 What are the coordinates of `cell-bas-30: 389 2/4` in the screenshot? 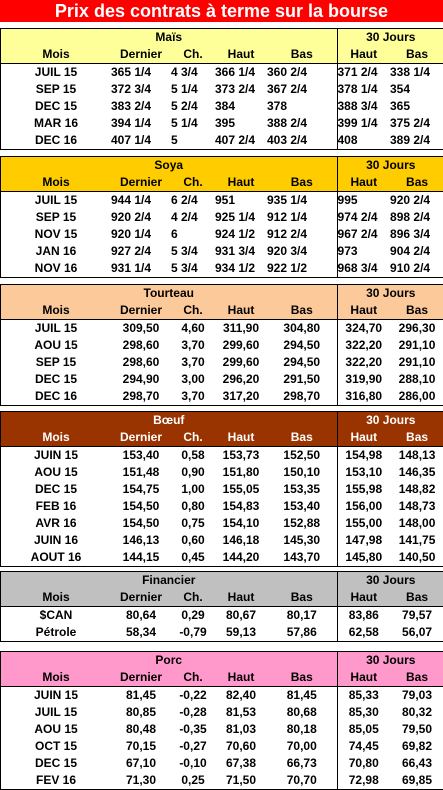 It's located at (416, 140).